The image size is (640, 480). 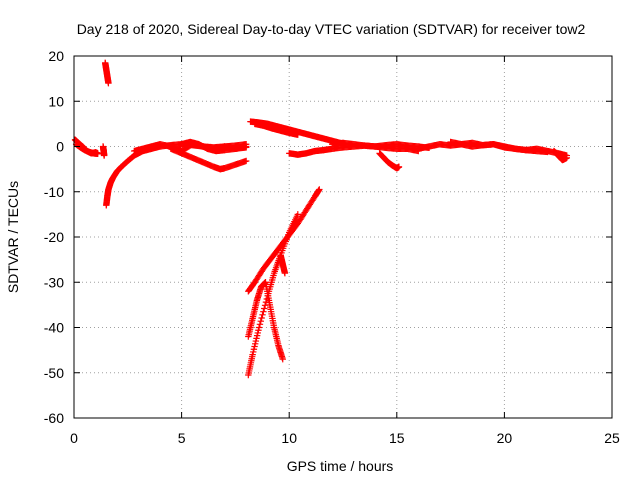 I want to click on y-axis-label: SDTVAR / TECUs, so click(x=13, y=237).